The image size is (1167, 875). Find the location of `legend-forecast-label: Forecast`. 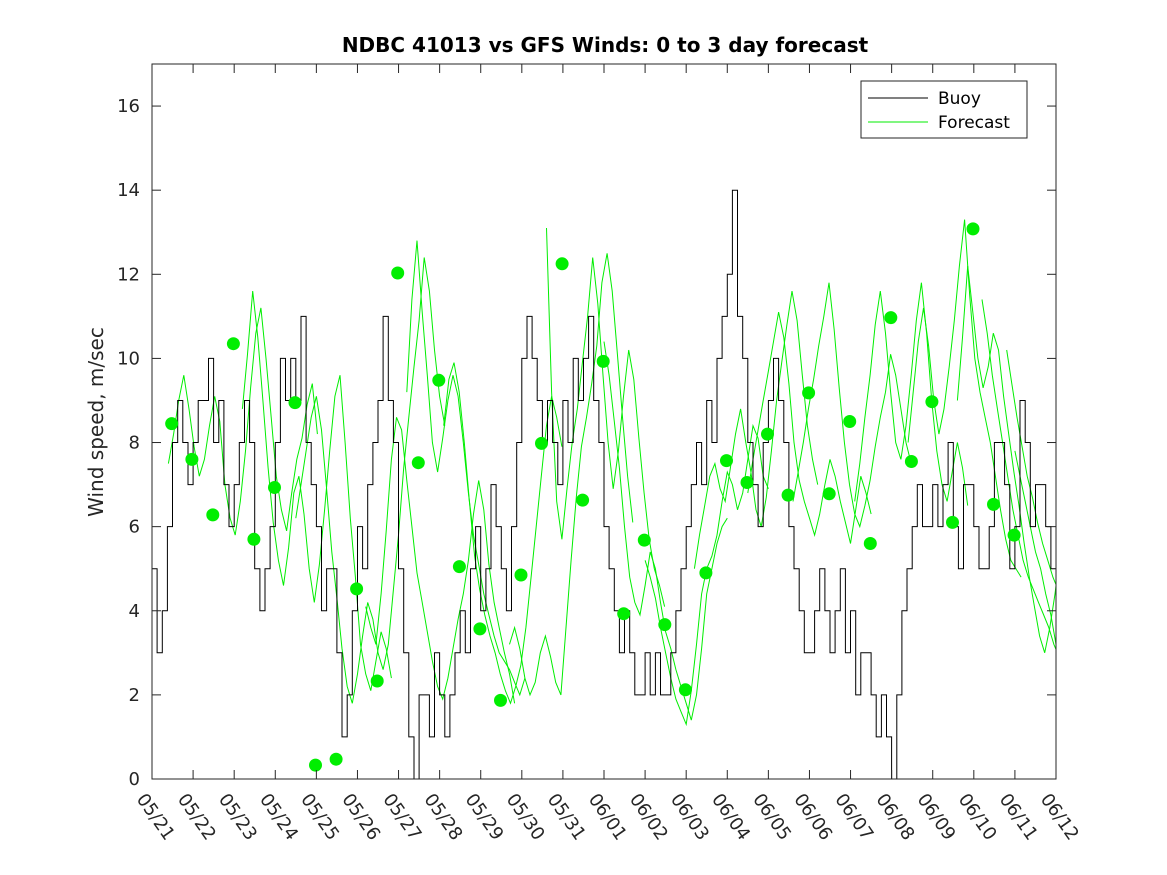

legend-forecast-label: Forecast is located at coordinates (974, 123).